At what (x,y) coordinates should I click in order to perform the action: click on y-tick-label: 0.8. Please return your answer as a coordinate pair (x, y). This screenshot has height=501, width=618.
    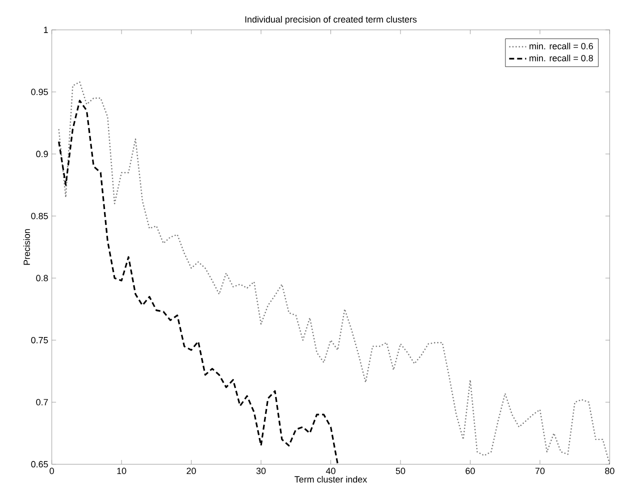
    Looking at the image, I should click on (42, 278).